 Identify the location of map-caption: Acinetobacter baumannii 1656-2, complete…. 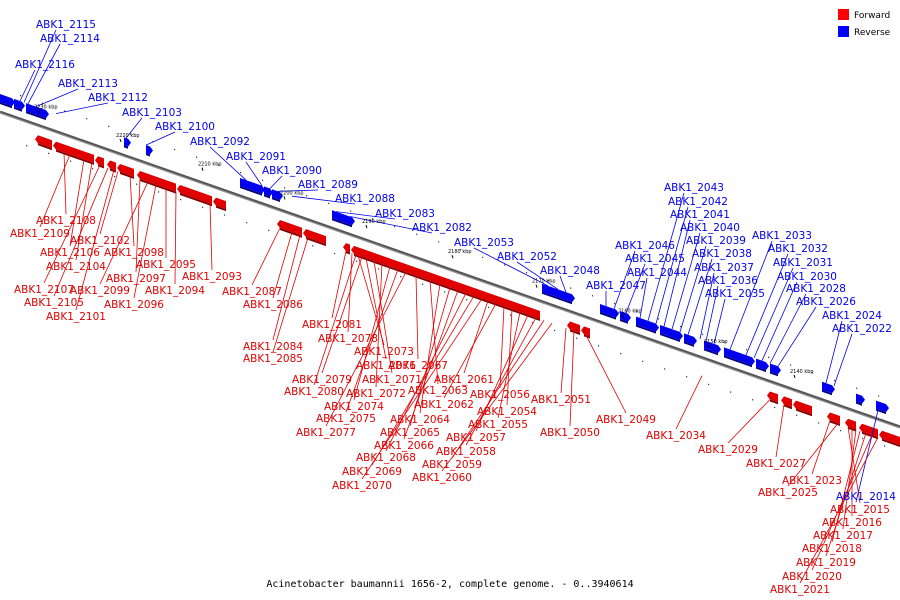
(449, 584).